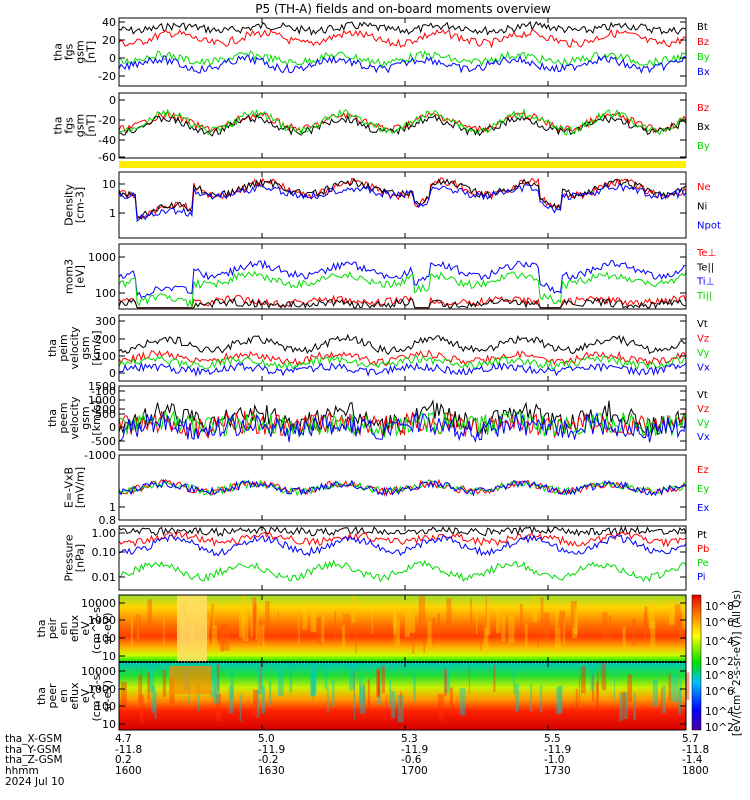 This screenshot has width=750, height=800. Describe the element at coordinates (123, 739) in the screenshot. I see `x-tick-value-x: 4.7` at that location.